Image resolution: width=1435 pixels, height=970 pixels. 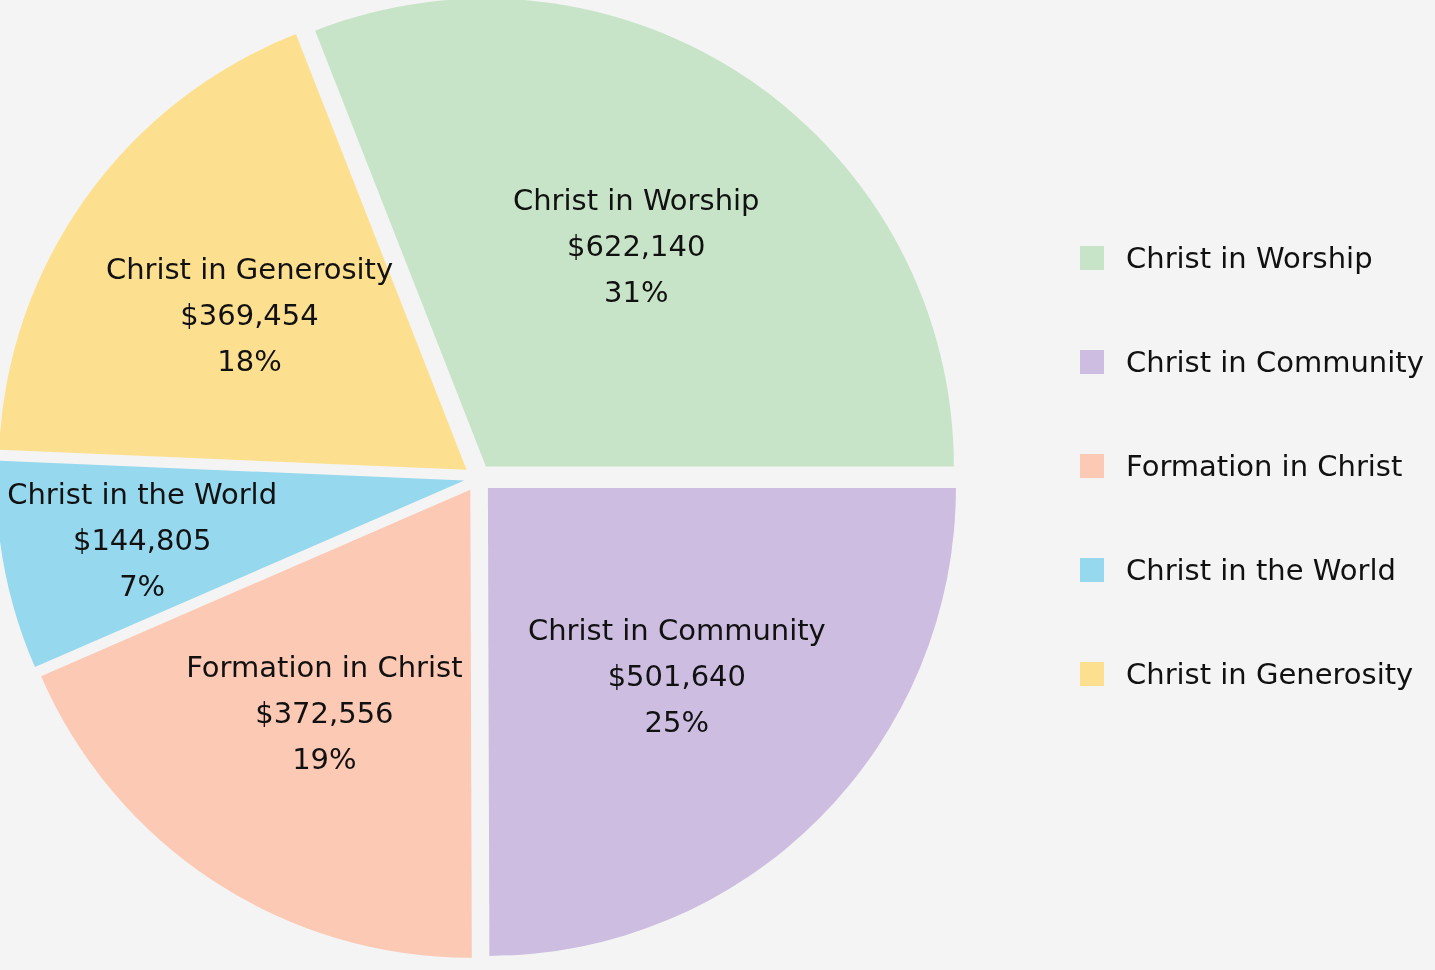 What do you see at coordinates (249, 337) in the screenshot?
I see `data-label: $369,454 18%` at bounding box center [249, 337].